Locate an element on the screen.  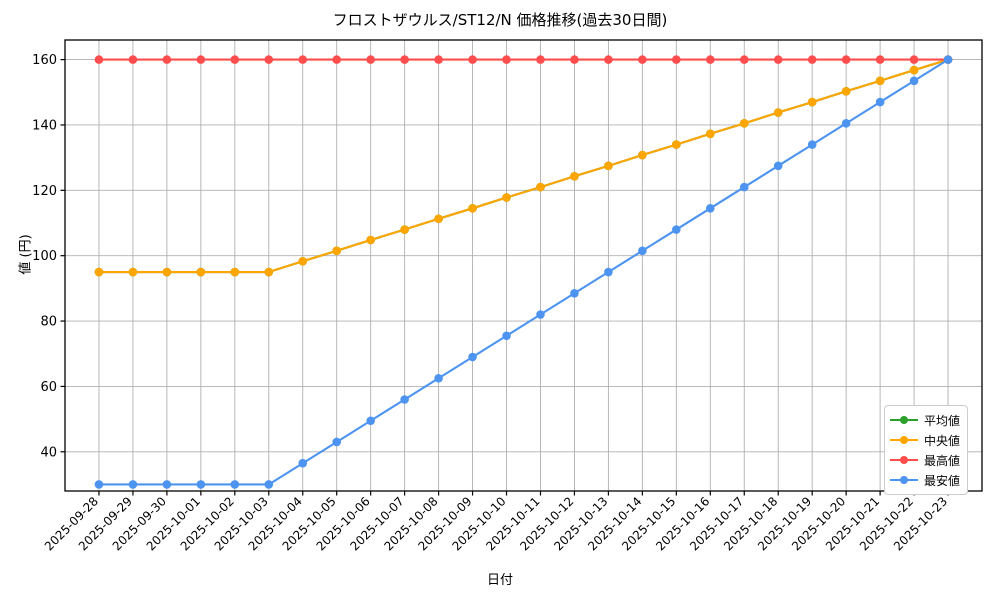
legend-item-最安値: 最安値 is located at coordinates (925, 480).